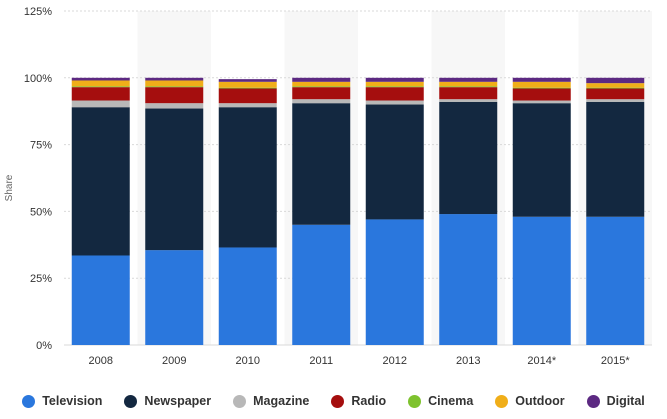 The height and width of the screenshot is (419, 667). What do you see at coordinates (178, 401) in the screenshot?
I see `legend-label: Newspaper` at bounding box center [178, 401].